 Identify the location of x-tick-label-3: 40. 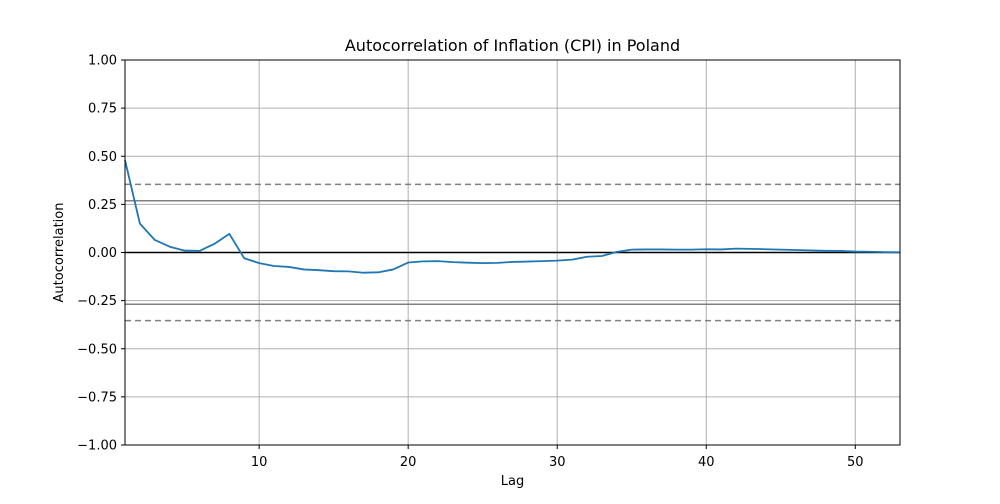
(706, 462).